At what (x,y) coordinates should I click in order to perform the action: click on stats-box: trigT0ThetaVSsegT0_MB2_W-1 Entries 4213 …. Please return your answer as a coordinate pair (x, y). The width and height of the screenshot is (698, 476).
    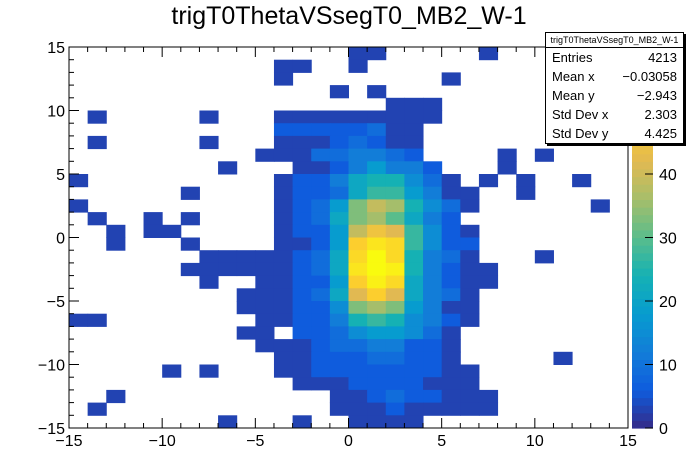
    Looking at the image, I should click on (614, 88).